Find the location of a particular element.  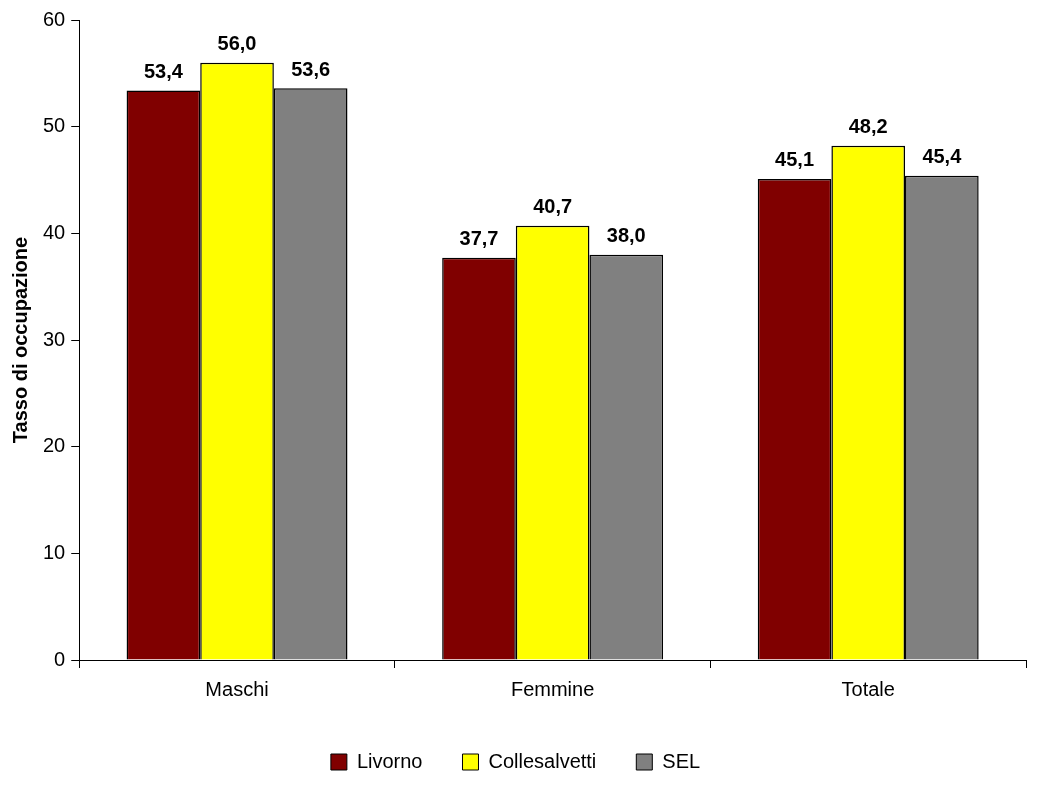

legend-label: Livorno is located at coordinates (389, 760).